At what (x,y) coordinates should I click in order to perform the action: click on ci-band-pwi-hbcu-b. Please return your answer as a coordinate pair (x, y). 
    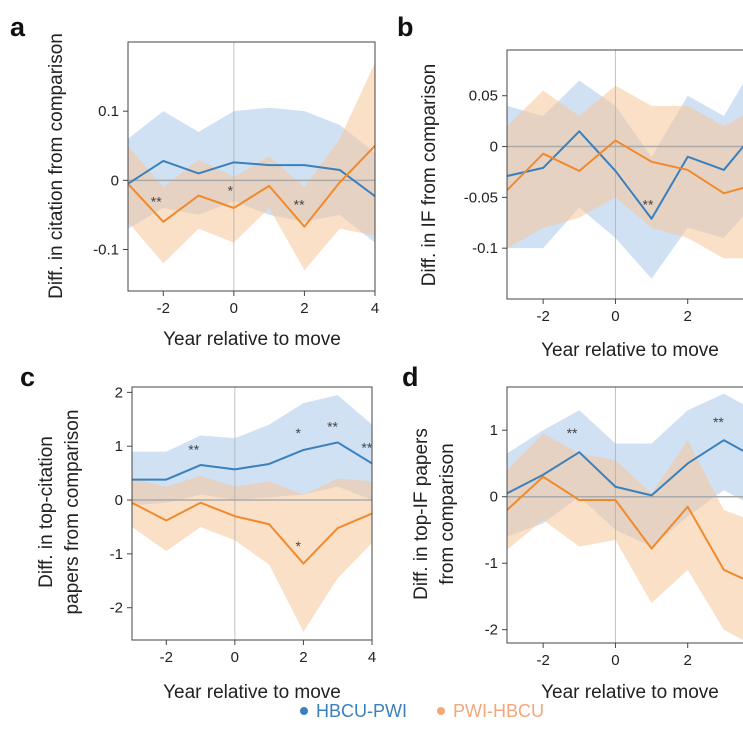
    Looking at the image, I should click on (625, 172).